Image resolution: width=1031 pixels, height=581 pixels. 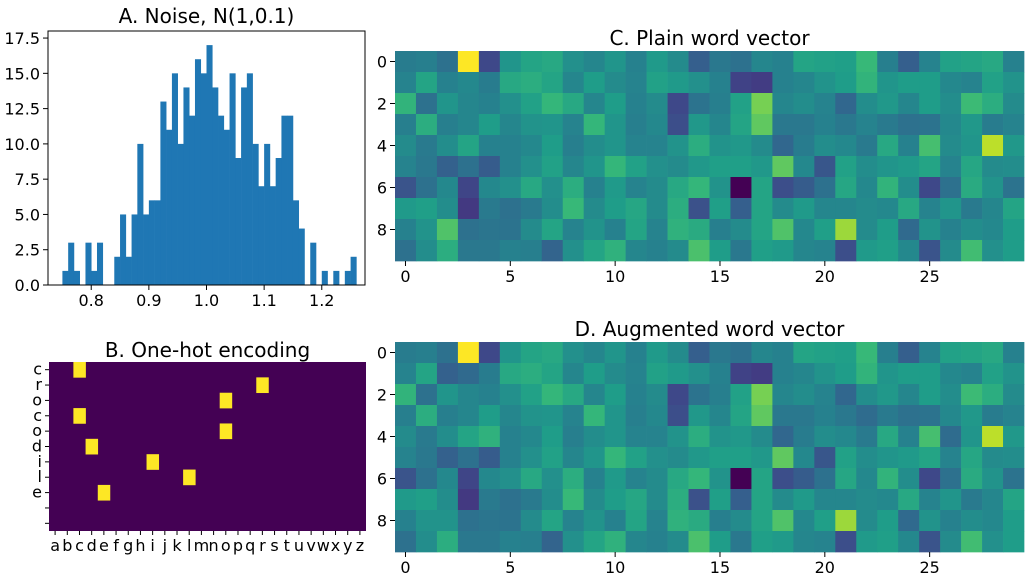 I want to click on x-tick-label: l, so click(x=189, y=545).